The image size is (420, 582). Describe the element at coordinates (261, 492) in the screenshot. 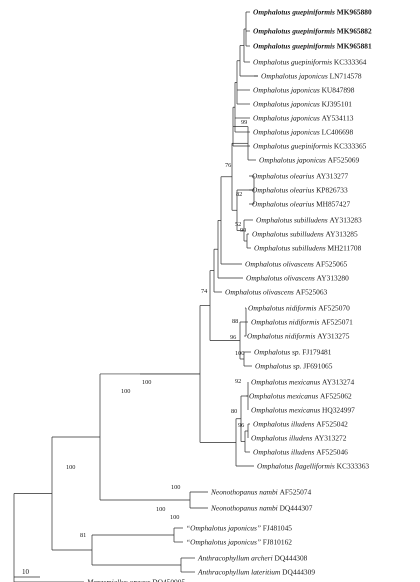

I see `taxon-label: Neonothopanus nambi AF525074` at that location.